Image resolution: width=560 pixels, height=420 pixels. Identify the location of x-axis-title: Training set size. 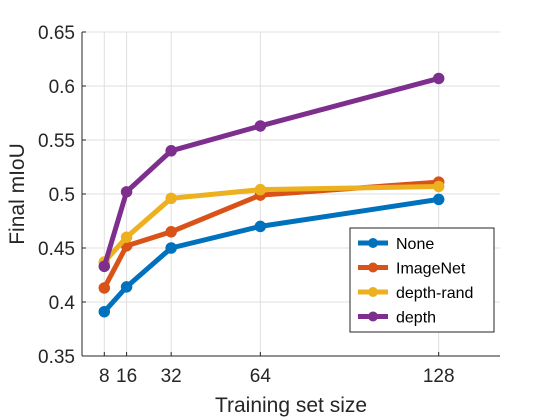
(291, 405).